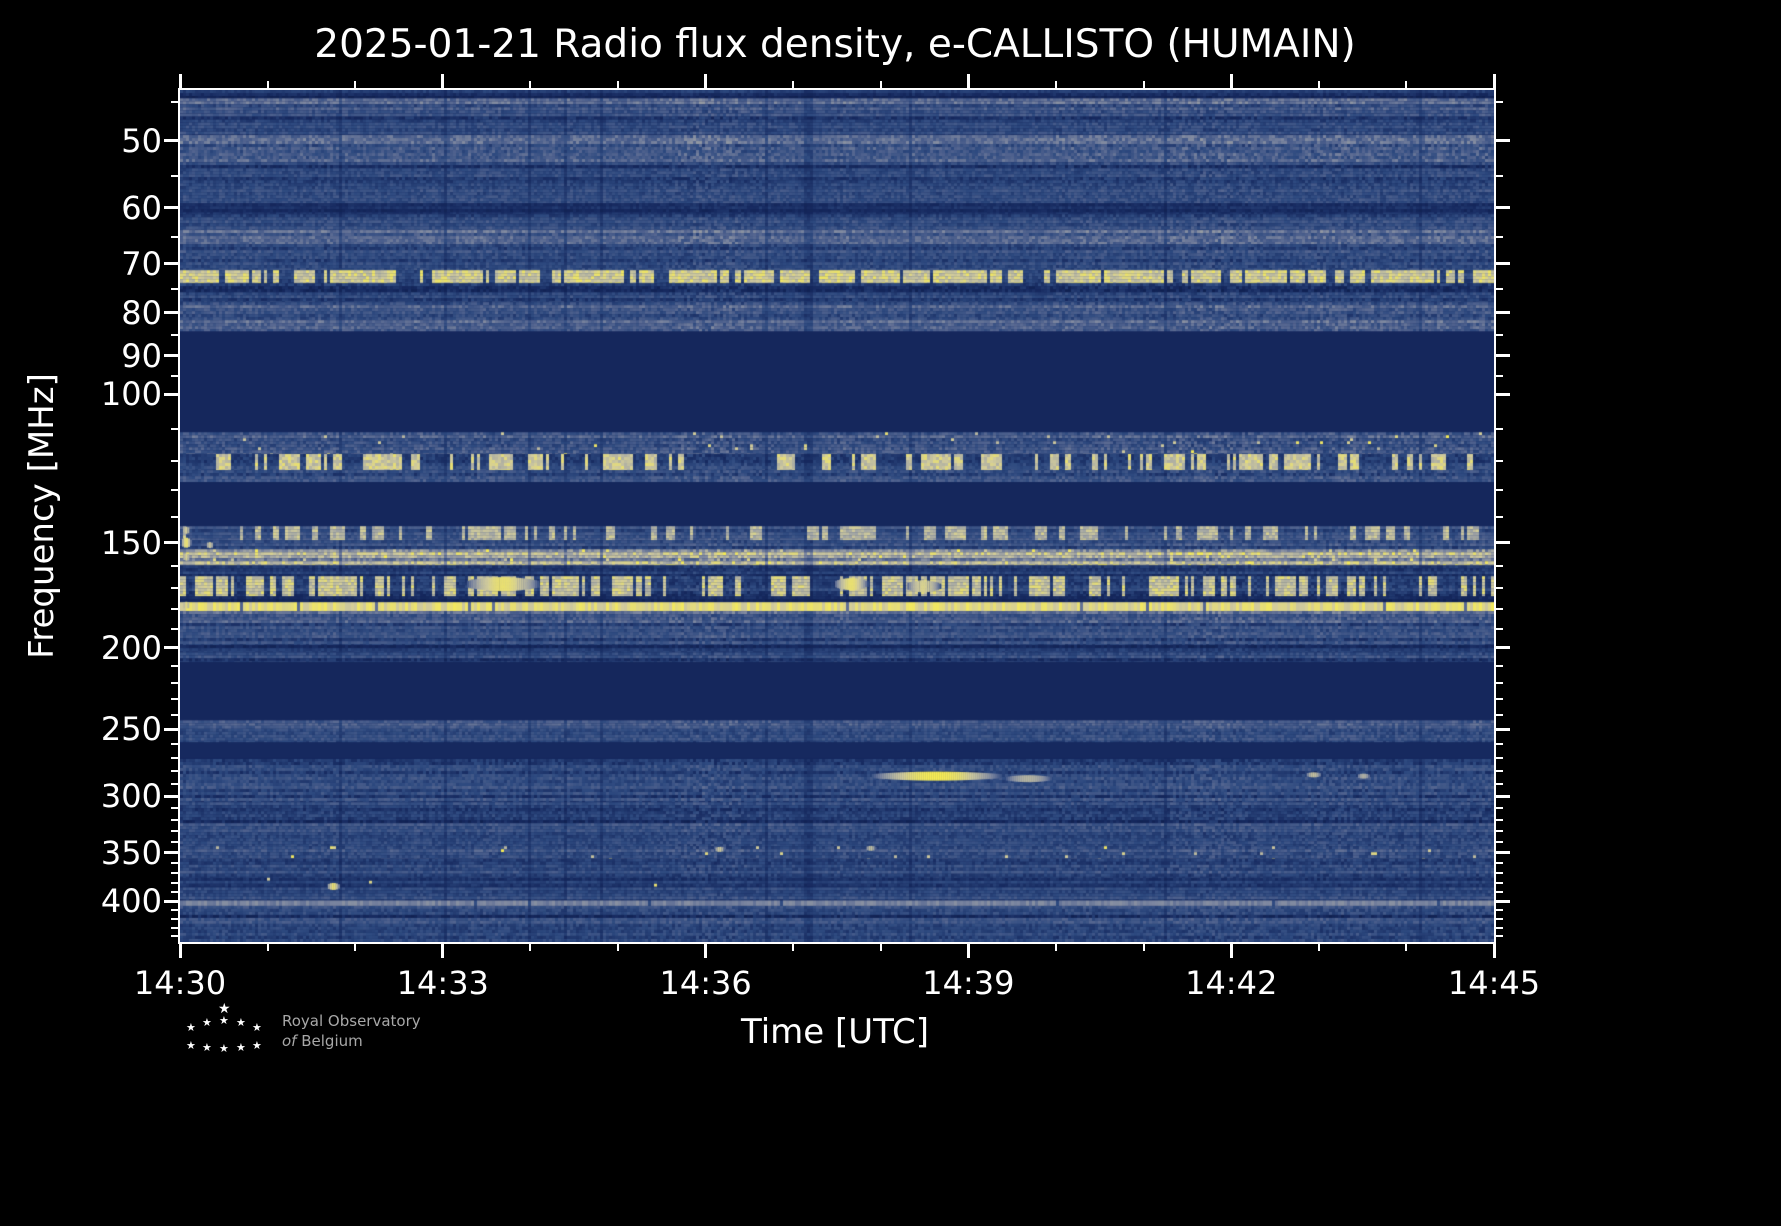 The height and width of the screenshot is (1226, 1781). I want to click on y-tick-label: 400, so click(131, 901).